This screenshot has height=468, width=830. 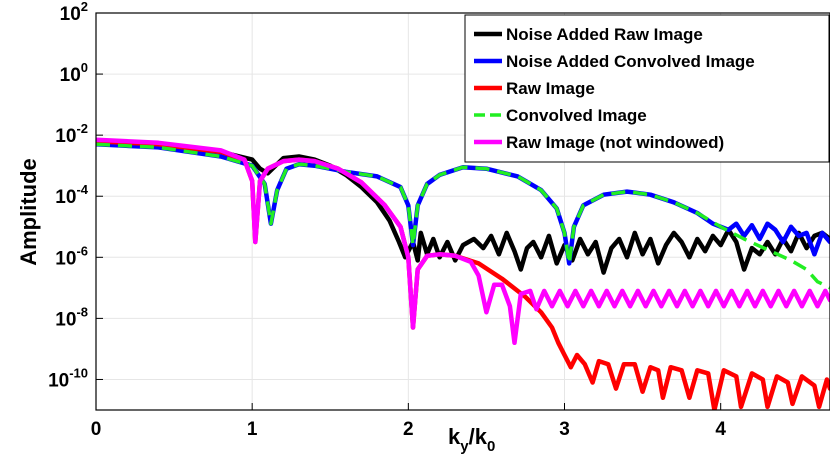 I want to click on x-tick-label: 2, so click(x=408, y=429).